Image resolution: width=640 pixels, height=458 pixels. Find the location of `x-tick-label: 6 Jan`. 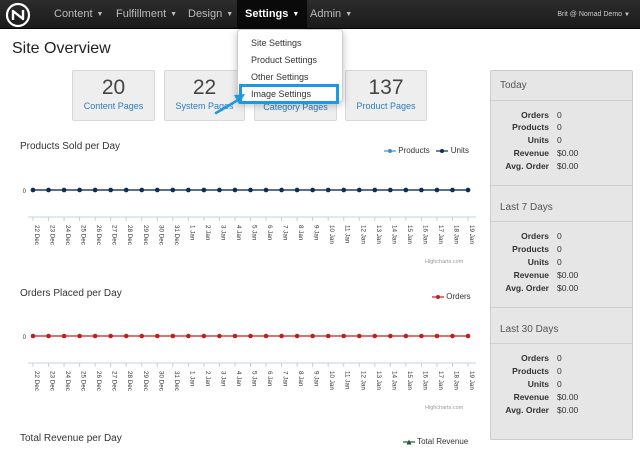

x-tick-label: 6 Jan is located at coordinates (269, 379).